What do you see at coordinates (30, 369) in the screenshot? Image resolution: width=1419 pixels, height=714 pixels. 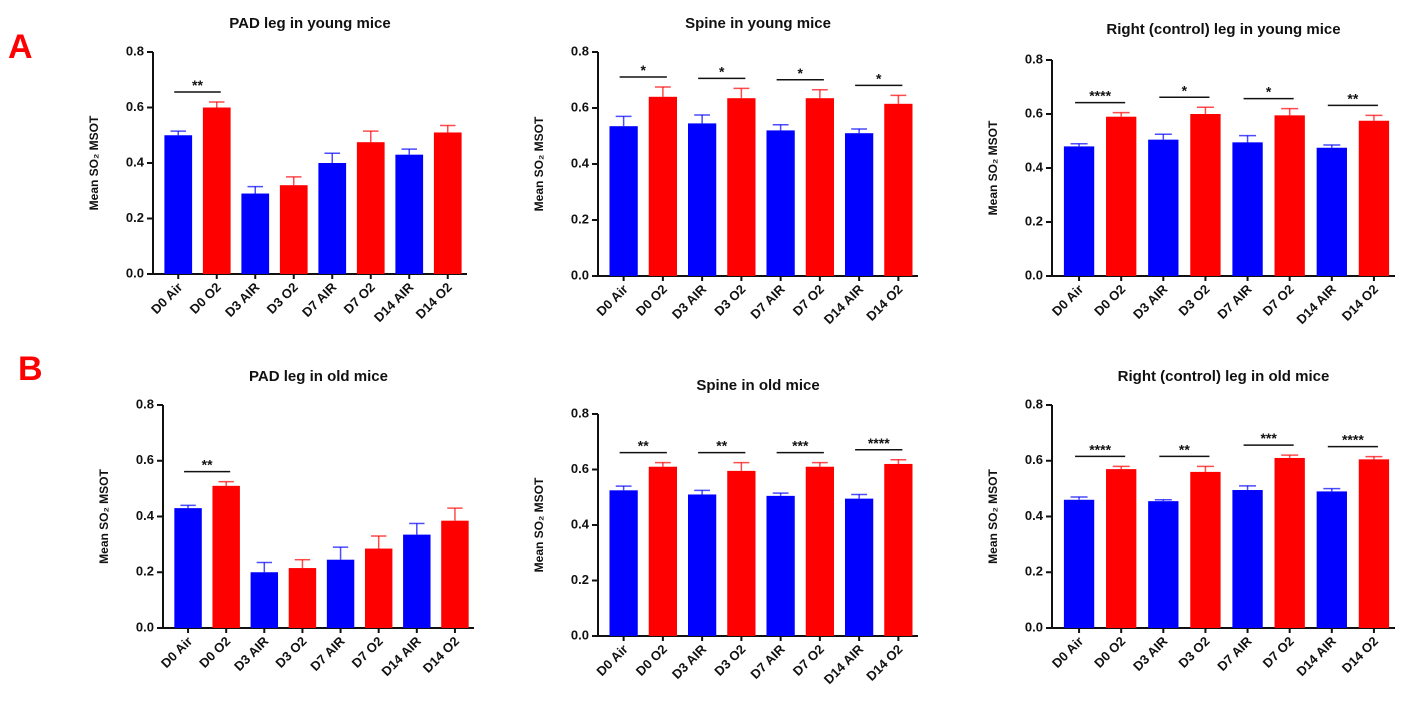 I see `panel-label: B` at bounding box center [30, 369].